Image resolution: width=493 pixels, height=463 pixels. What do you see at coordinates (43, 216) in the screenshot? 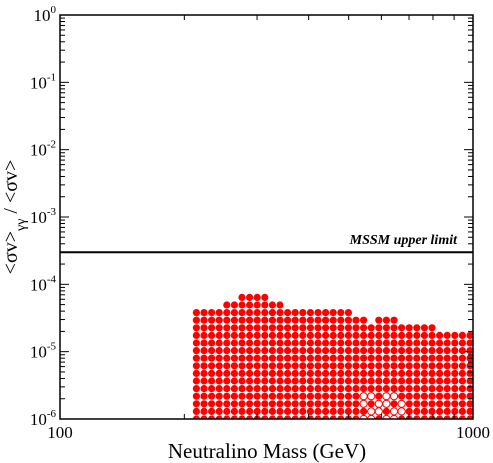
I see `y-tick-labels: 10⁰ 10⁻¹ 10⁻² 10⁻³ 10⁻⁴ 10⁻⁵ 10⁻⁶` at bounding box center [43, 216].